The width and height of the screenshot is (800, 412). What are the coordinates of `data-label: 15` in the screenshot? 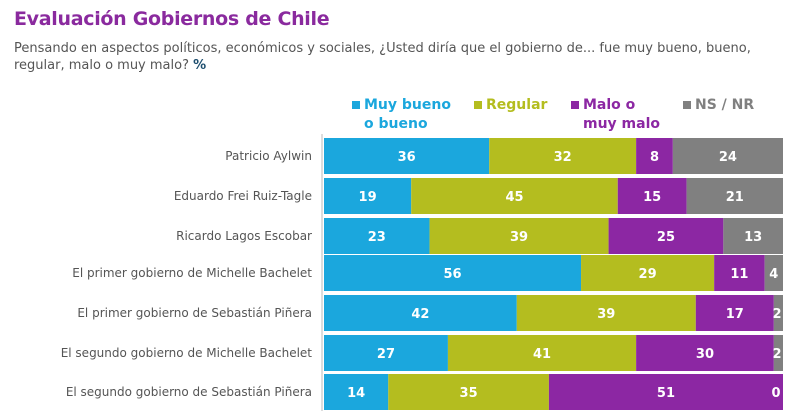 It's located at (652, 197).